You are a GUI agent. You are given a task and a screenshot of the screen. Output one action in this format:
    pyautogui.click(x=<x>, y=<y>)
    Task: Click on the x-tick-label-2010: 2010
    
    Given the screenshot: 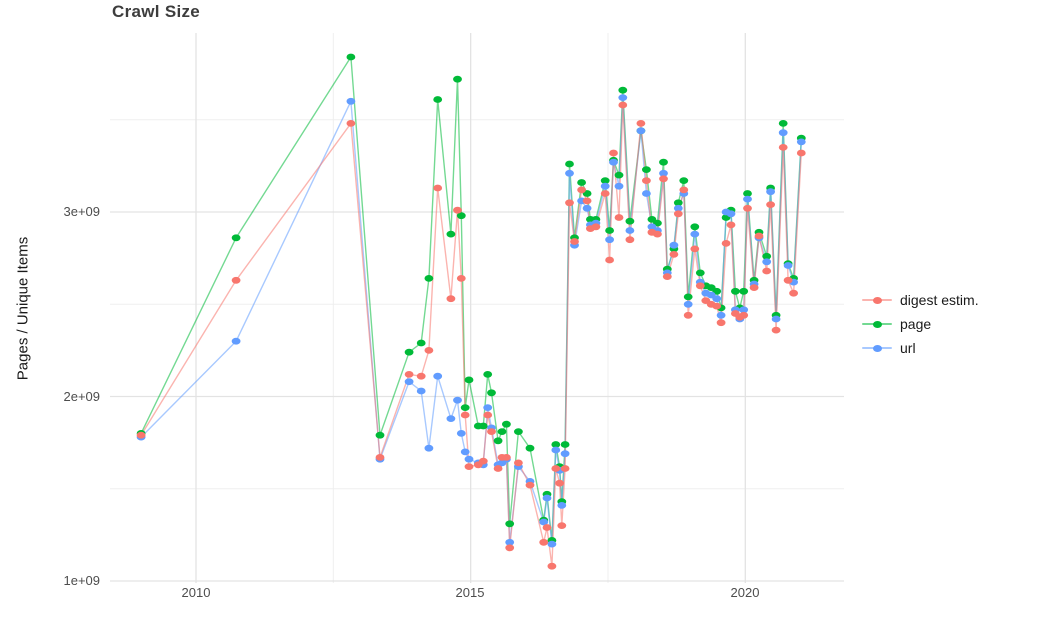 What is the action you would take?
    pyautogui.click(x=196, y=592)
    